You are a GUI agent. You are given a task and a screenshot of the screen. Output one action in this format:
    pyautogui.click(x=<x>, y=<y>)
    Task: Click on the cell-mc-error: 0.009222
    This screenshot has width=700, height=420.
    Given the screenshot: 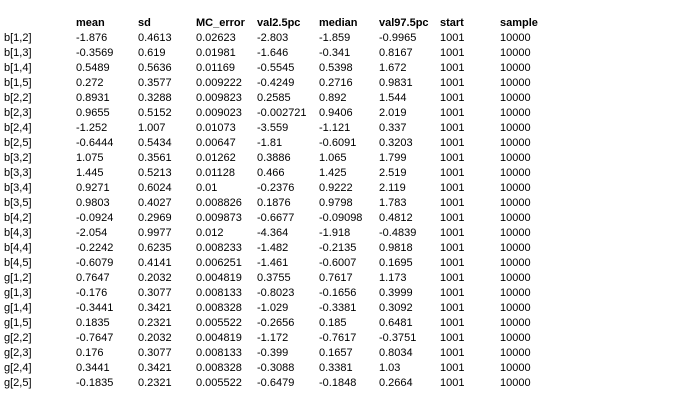 What is the action you would take?
    pyautogui.click(x=219, y=83)
    